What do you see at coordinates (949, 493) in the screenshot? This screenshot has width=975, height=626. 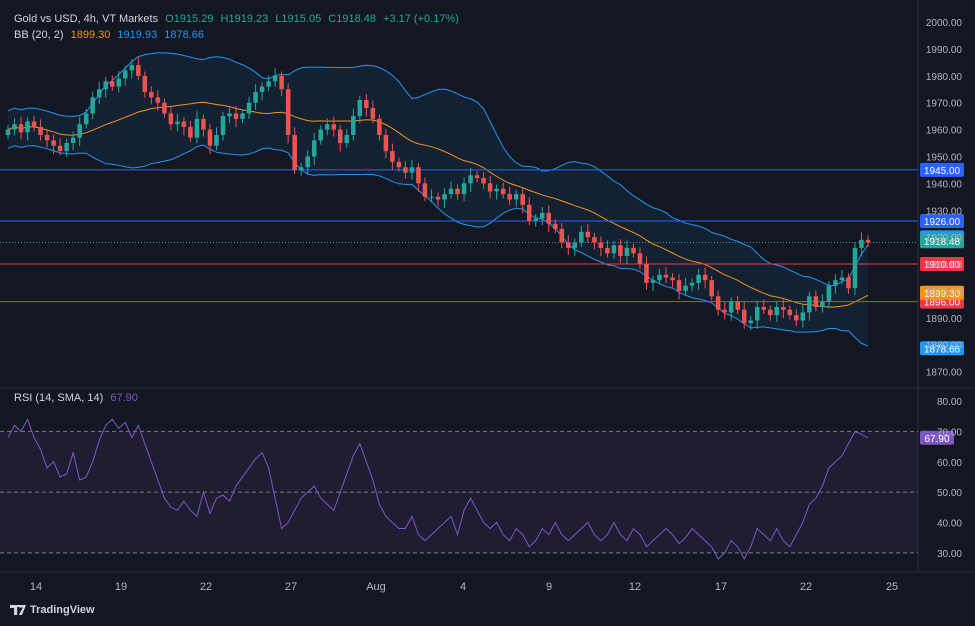 I see `rsi-tick-label: 50.00` at bounding box center [949, 493].